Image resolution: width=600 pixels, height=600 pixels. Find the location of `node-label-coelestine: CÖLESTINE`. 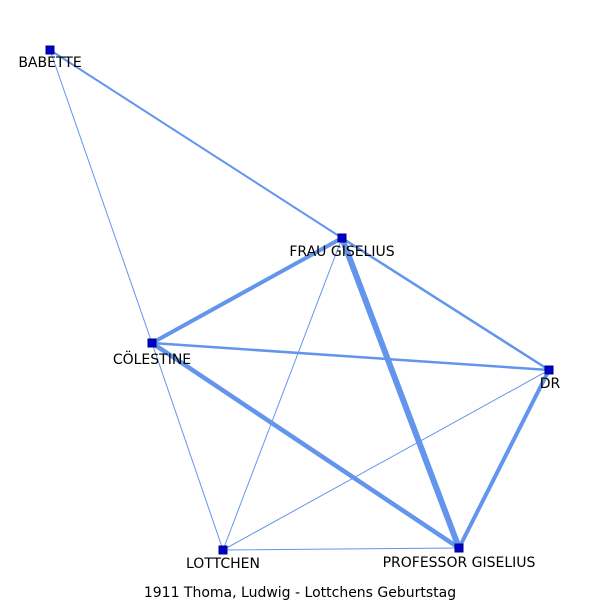

node-label-coelestine: CÖLESTINE is located at coordinates (152, 359).